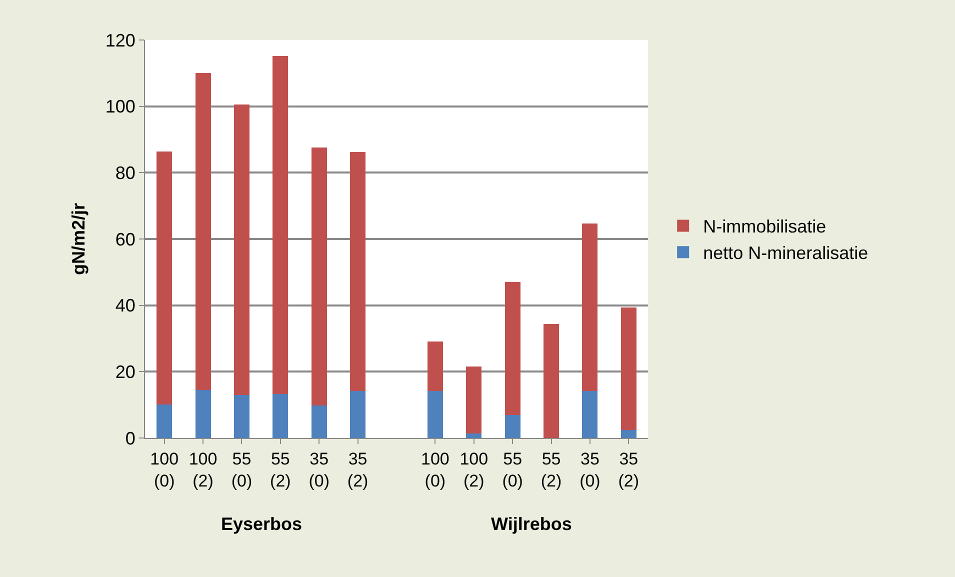 The image size is (955, 577). I want to click on y-tick-label: 80, so click(125, 172).